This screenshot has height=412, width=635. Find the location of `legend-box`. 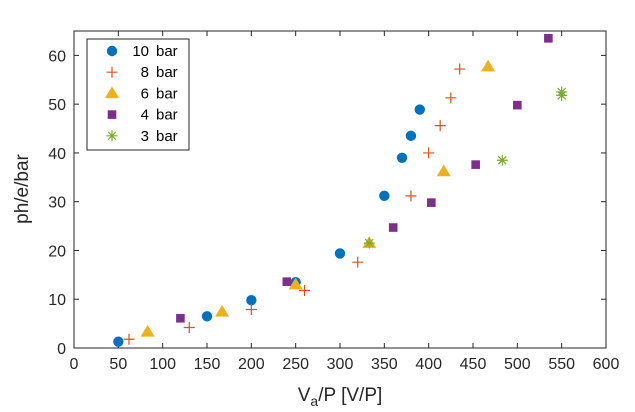

legend-box is located at coordinates (138, 94).